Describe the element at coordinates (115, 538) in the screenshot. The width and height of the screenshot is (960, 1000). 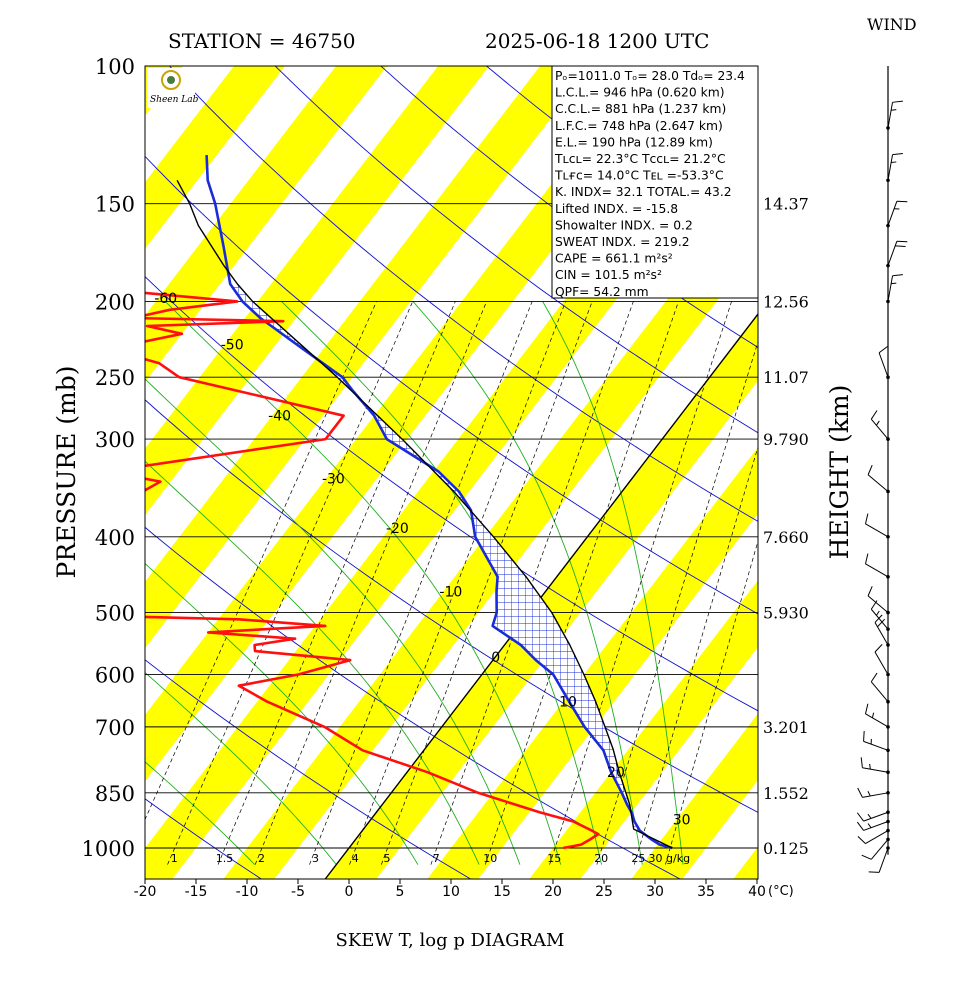
I see `pressure-tick-label: 400` at that location.